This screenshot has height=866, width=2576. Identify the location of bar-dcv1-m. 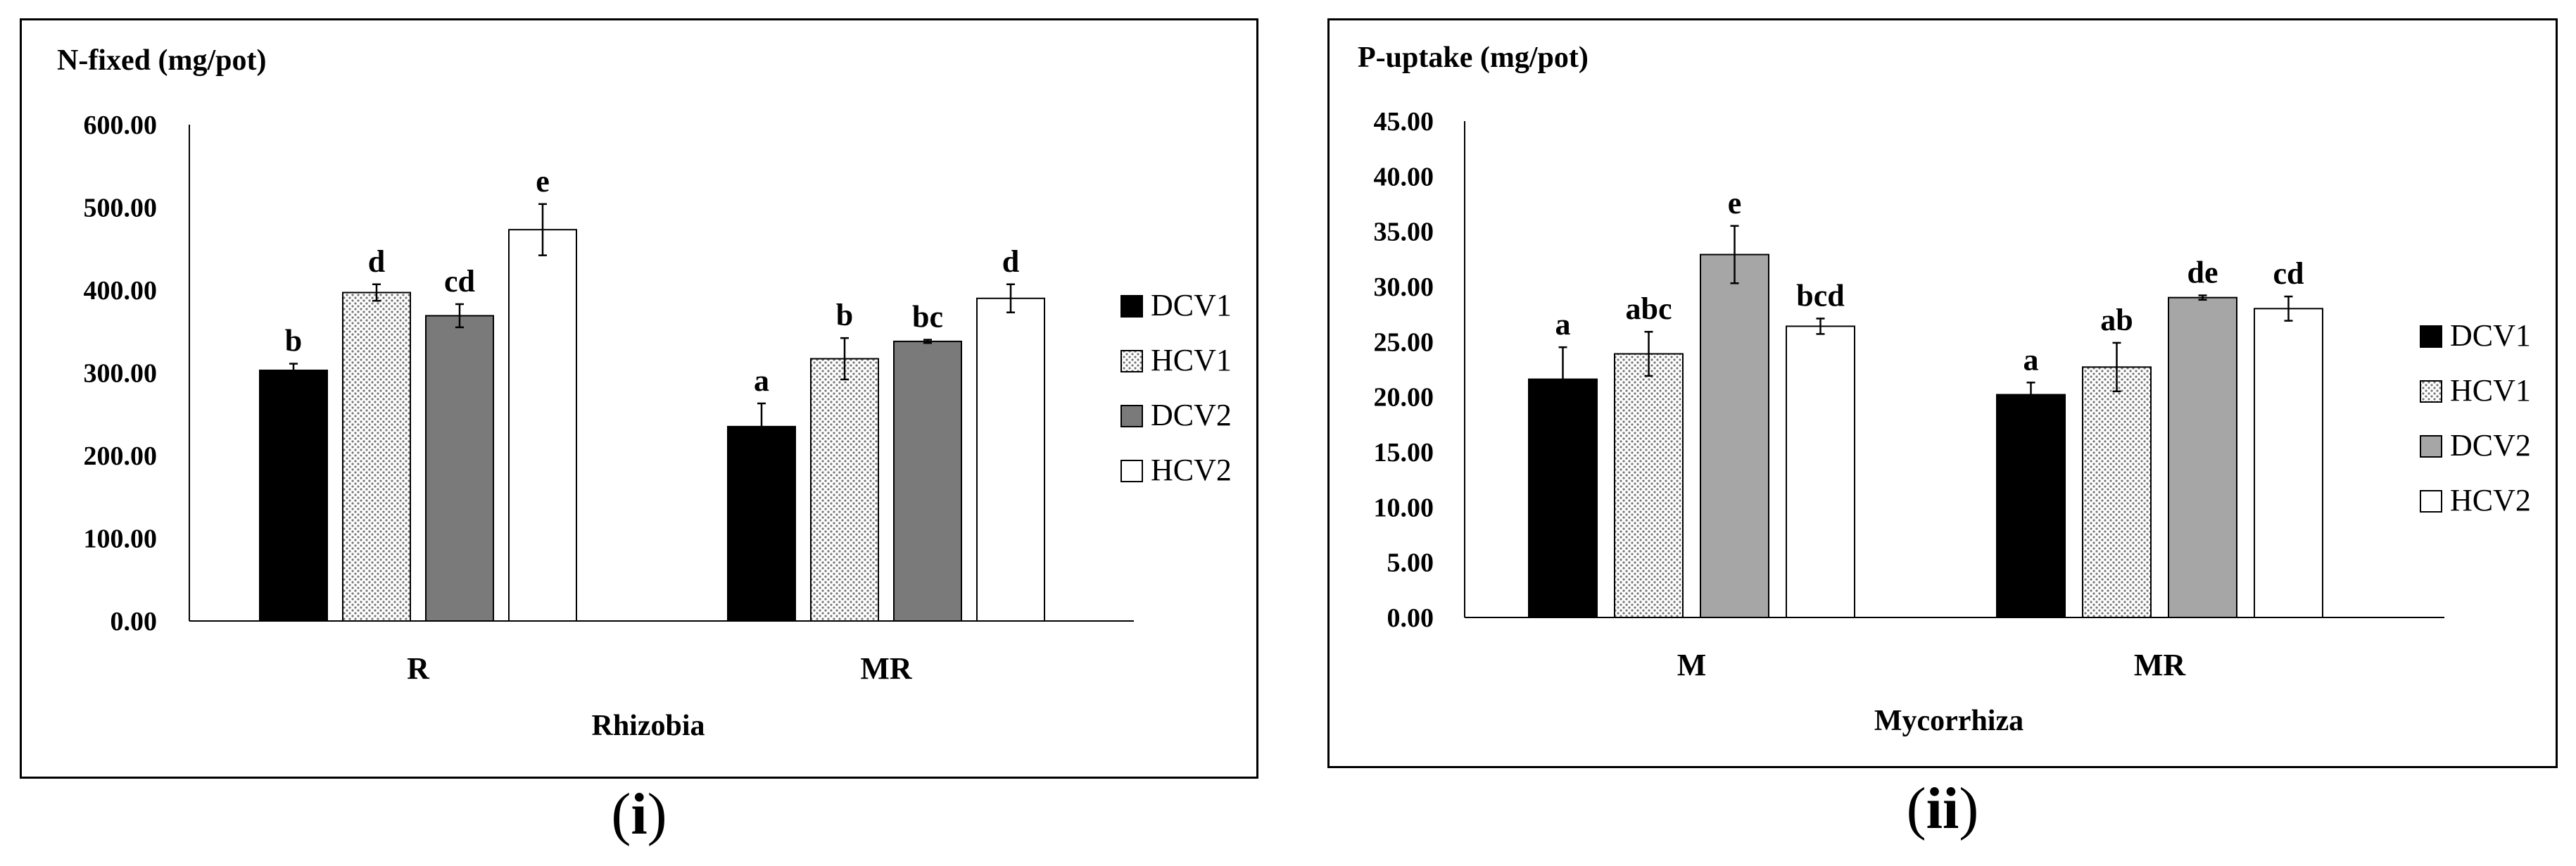
(1563, 498).